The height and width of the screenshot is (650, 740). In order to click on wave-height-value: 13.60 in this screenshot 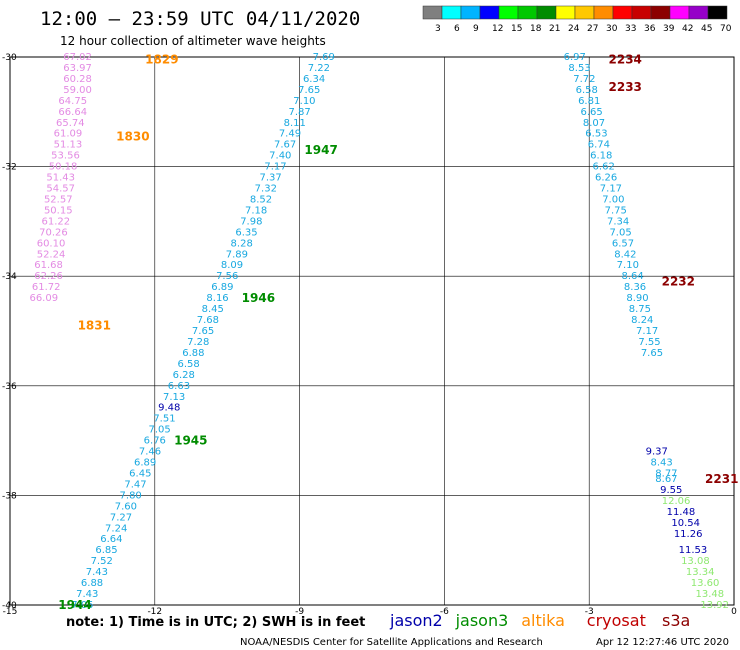, I will do `click(705, 583)`.